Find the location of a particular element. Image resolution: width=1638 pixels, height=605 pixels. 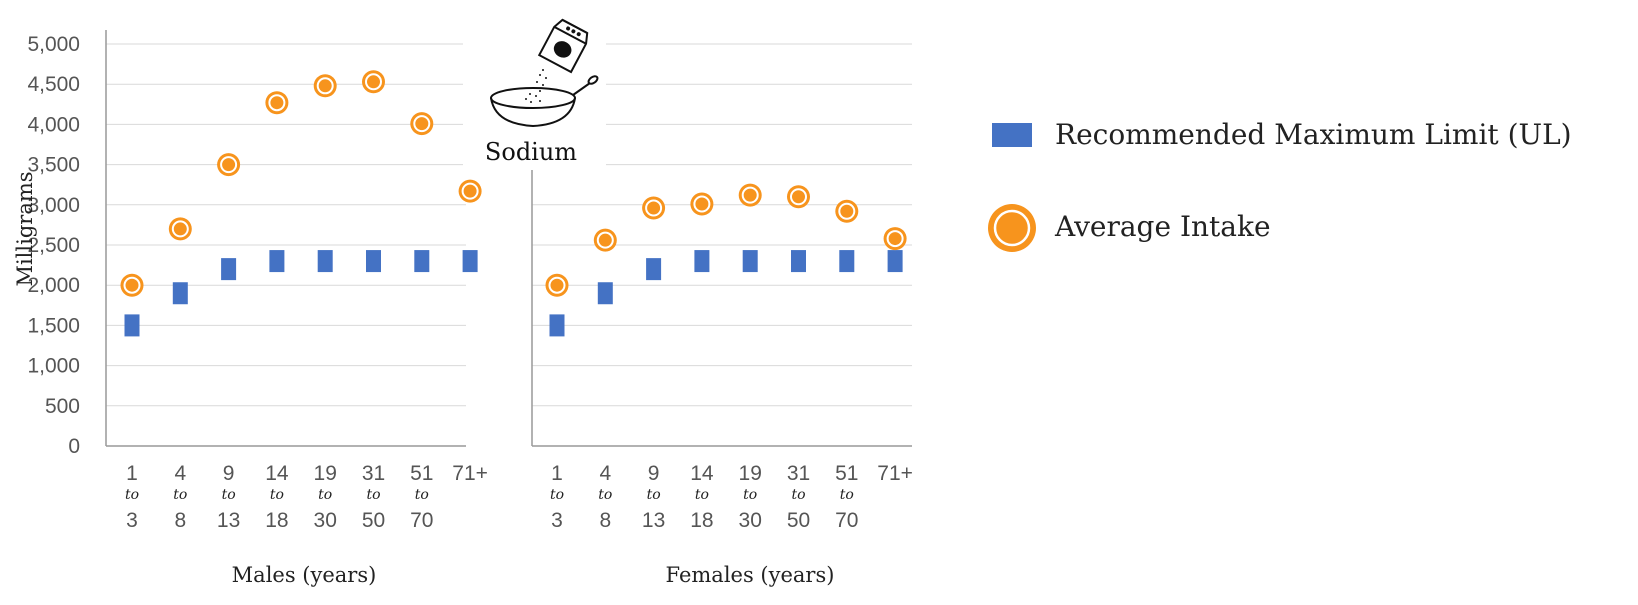

salt-shaker-bowl-icon is located at coordinates (544, 73).